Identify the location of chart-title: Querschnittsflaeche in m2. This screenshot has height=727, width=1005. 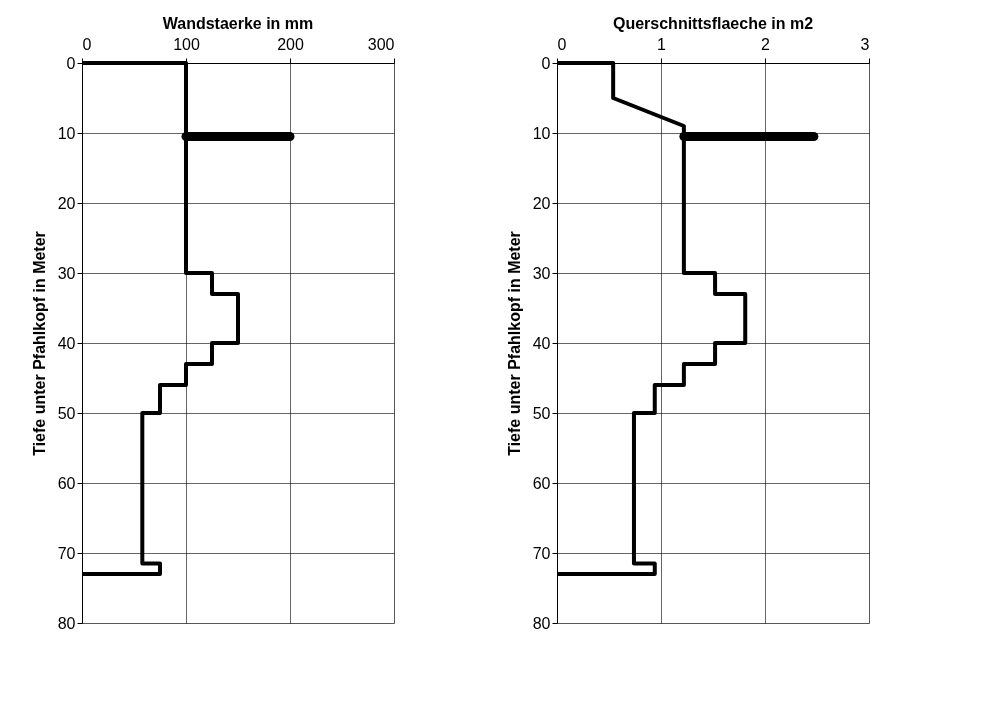
(713, 23).